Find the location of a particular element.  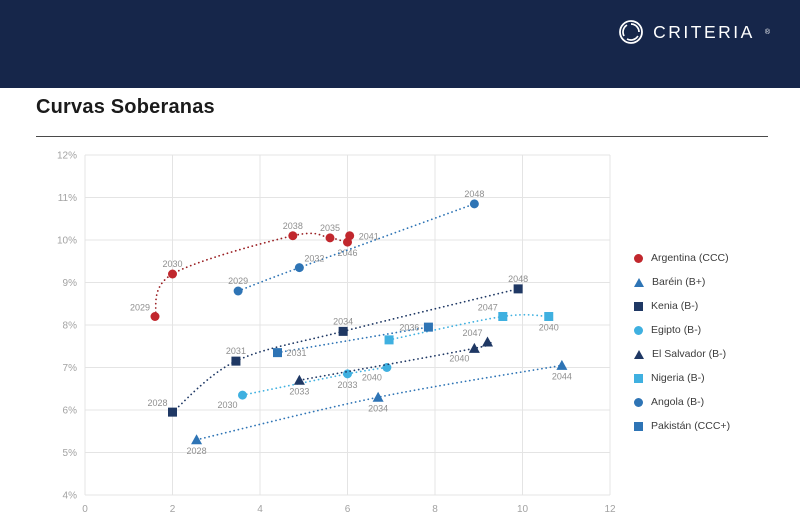

legend-label: Pakistán (CCC+) is located at coordinates (691, 426).